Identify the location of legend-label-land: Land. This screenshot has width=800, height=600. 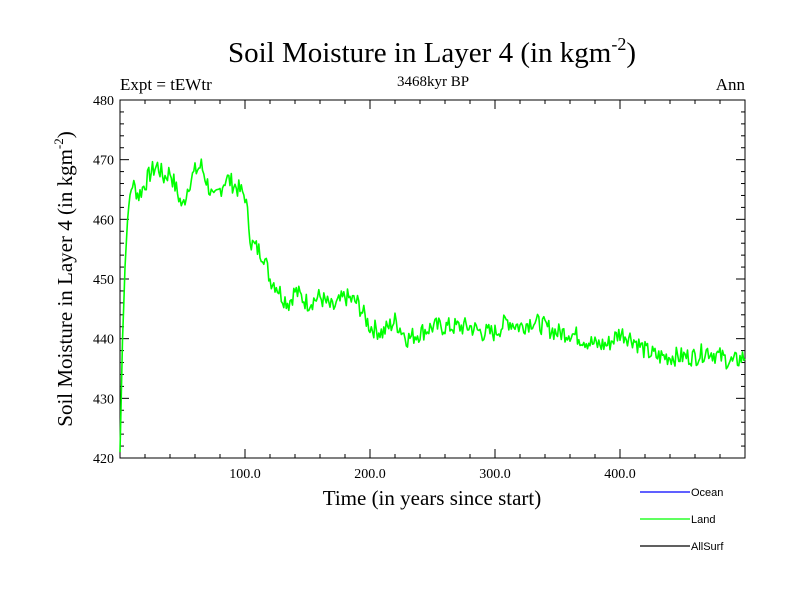
(703, 520).